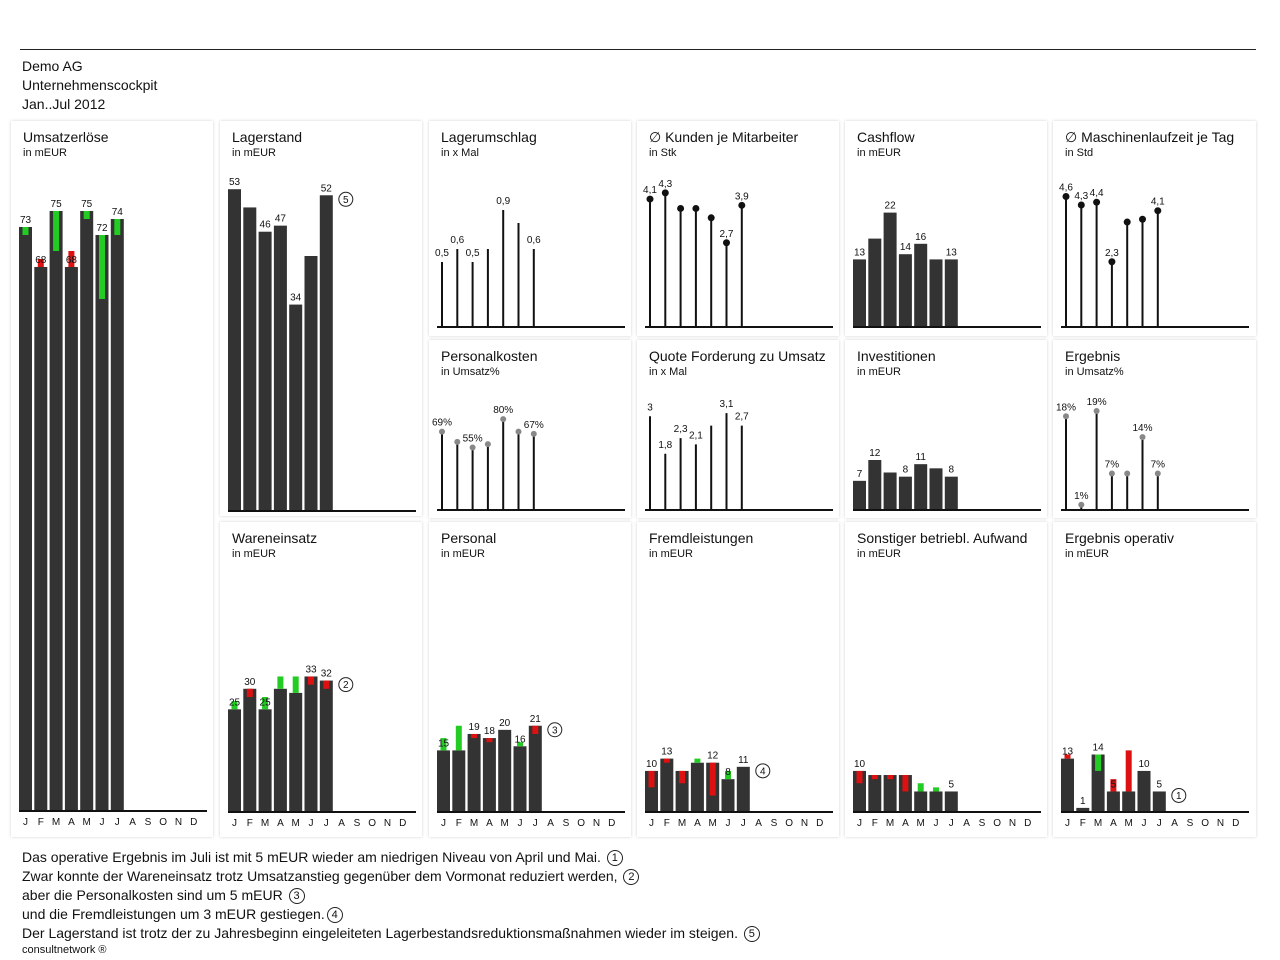 The height and width of the screenshot is (960, 1280). I want to click on month-tick-label: F, so click(41, 822).